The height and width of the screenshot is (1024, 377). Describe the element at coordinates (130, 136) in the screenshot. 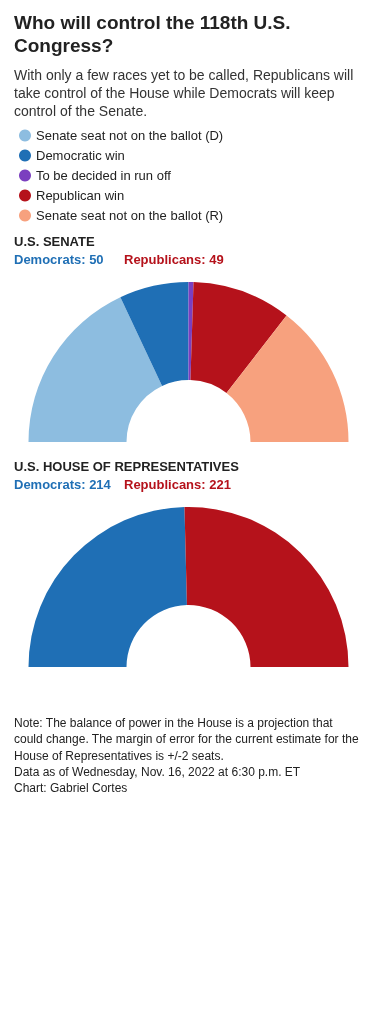

I see `legend-label: Senate seat not on the ballot (D)` at that location.